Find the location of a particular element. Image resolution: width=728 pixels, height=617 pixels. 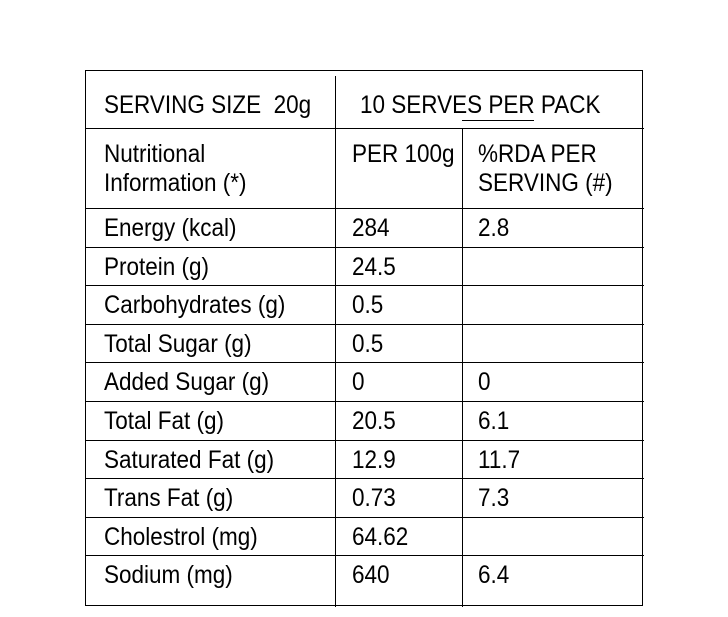

per-100g-column-header: PER 100g is located at coordinates (403, 154).